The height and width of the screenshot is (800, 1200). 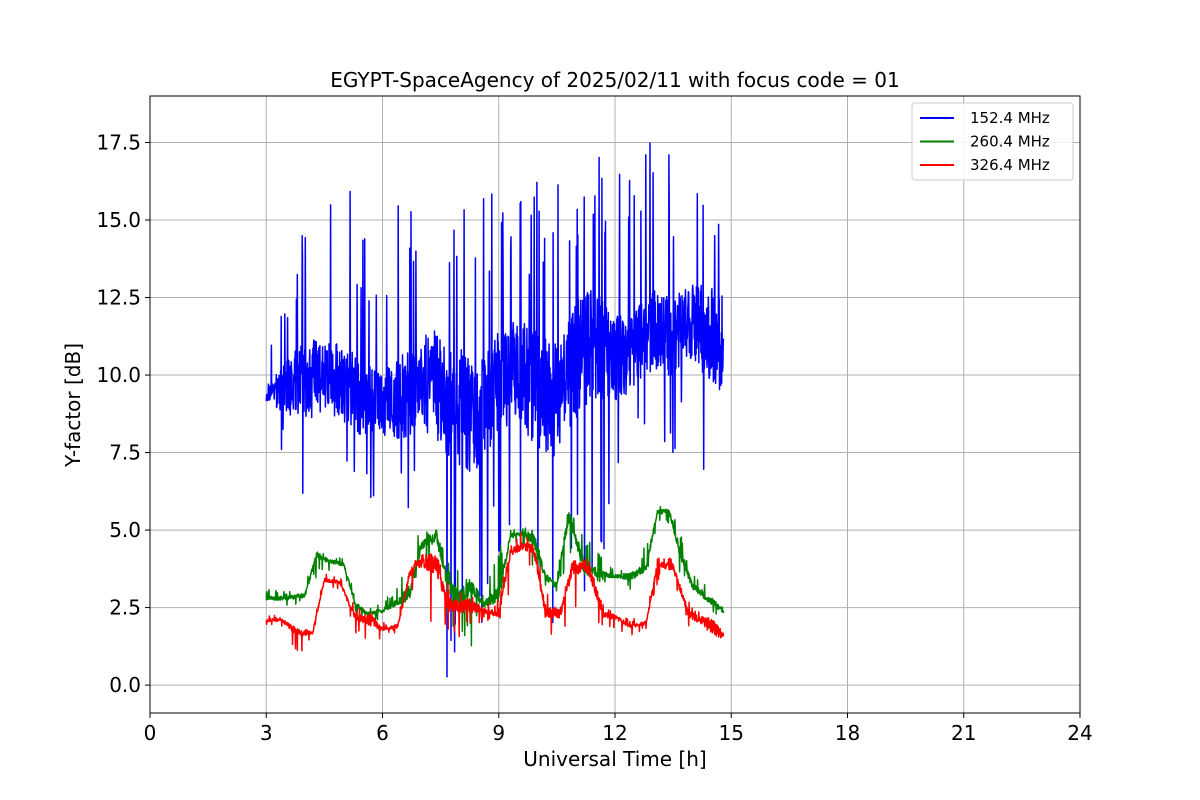 I want to click on x-tick-label: 6, so click(x=382, y=733).